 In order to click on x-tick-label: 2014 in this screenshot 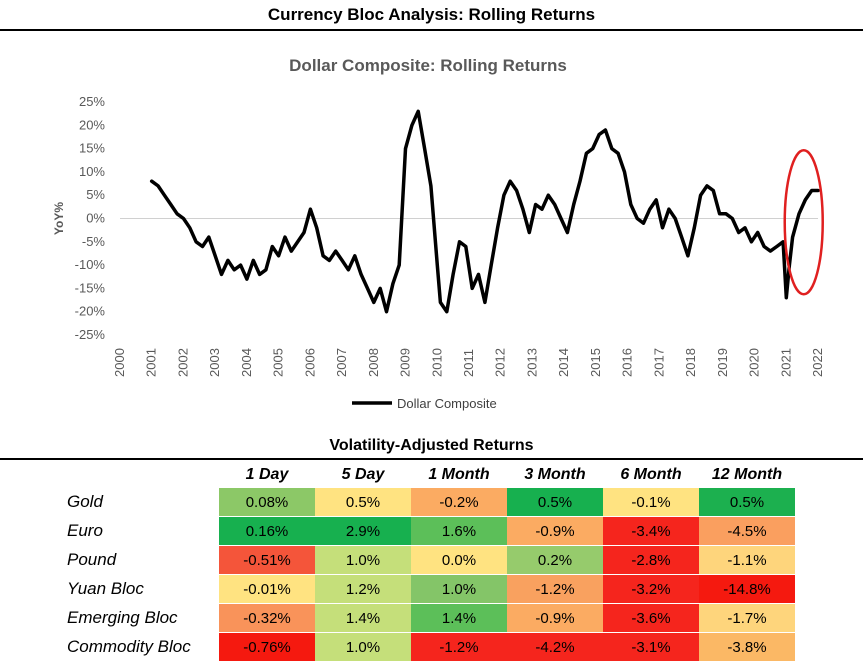, I will do `click(563, 362)`.